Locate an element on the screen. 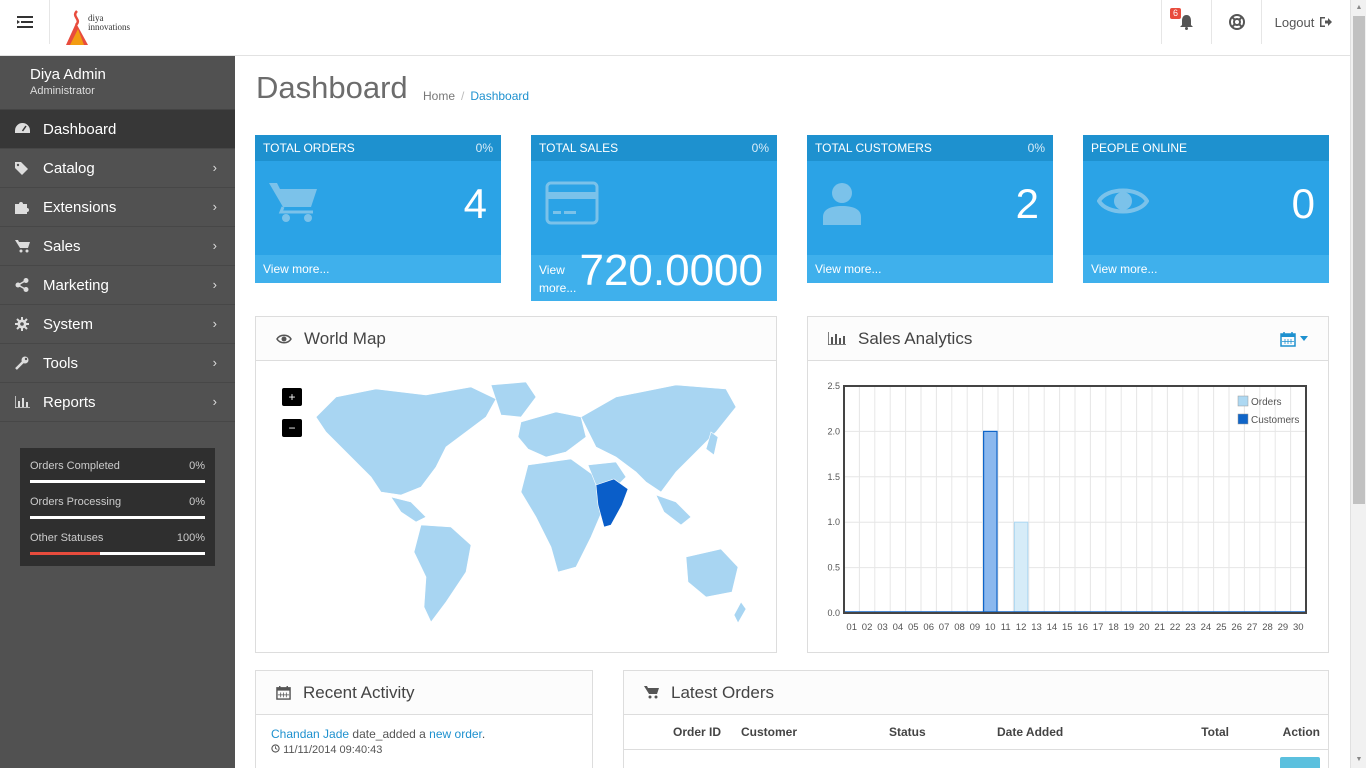 This screenshot has height=768, width=1366. help-button is located at coordinates (1236, 22).